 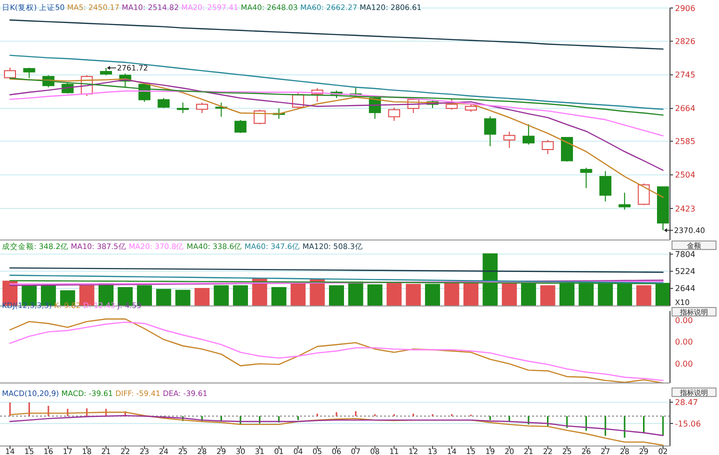 What do you see at coordinates (685, 271) in the screenshot?
I see `y-tick-label: 5224` at bounding box center [685, 271].